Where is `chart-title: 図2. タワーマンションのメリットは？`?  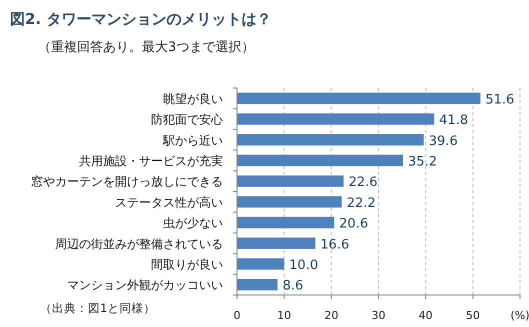 chart-title: 図2. タワーマンションのメリットは？ is located at coordinates (141, 19).